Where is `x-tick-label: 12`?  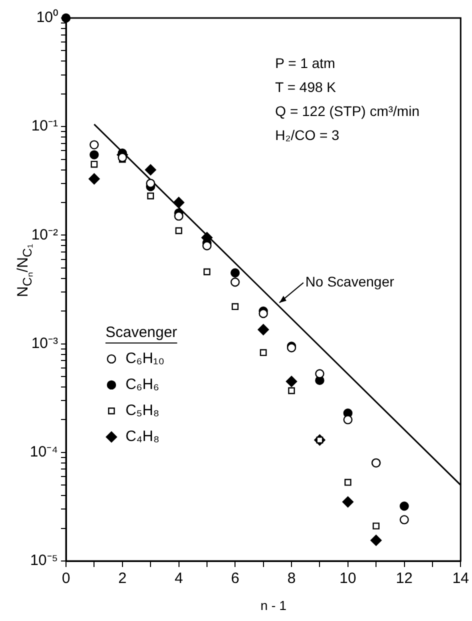 x-tick-label: 12 is located at coordinates (404, 579).